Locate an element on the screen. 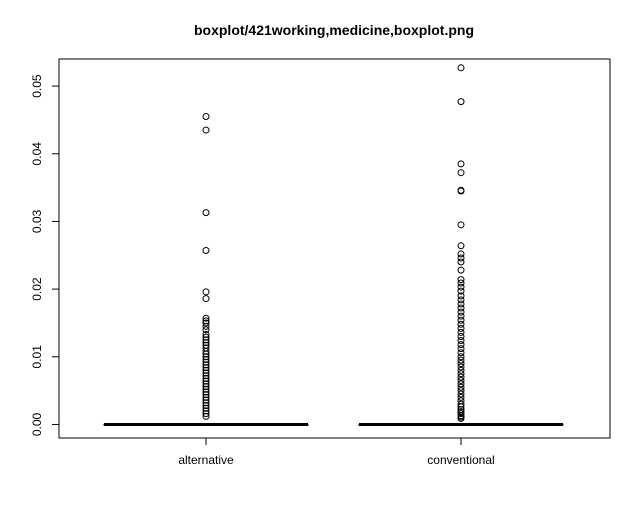 The image size is (640, 512). y-tick-label: 0.05 is located at coordinates (37, 86).